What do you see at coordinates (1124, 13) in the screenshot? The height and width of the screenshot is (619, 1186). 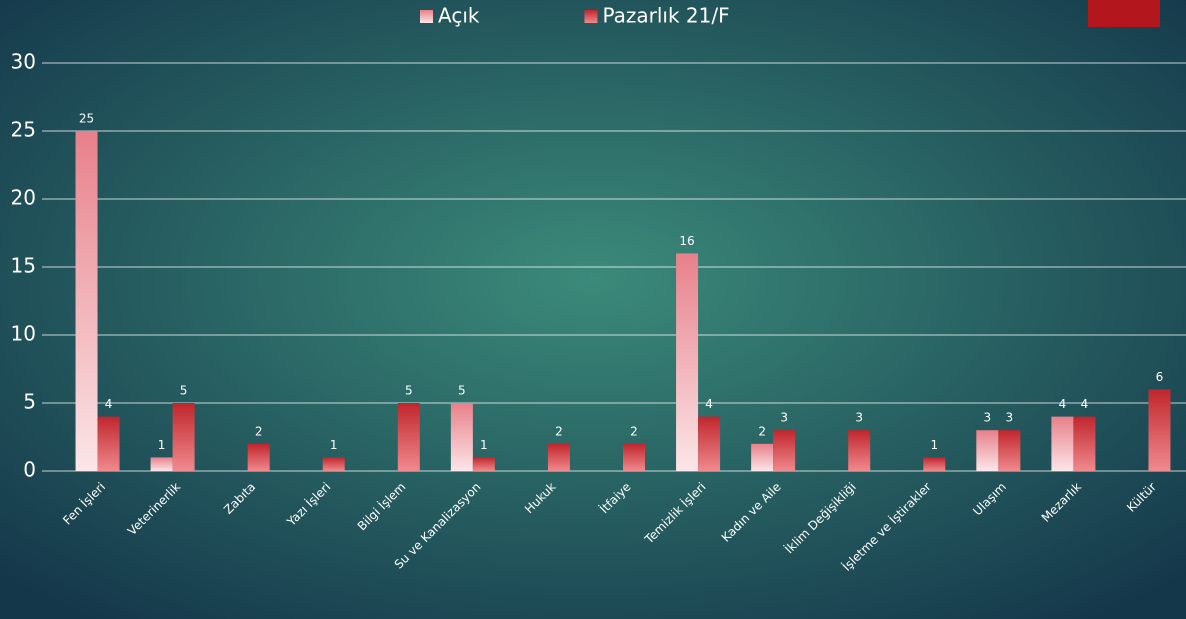 I see `decoration` at bounding box center [1124, 13].